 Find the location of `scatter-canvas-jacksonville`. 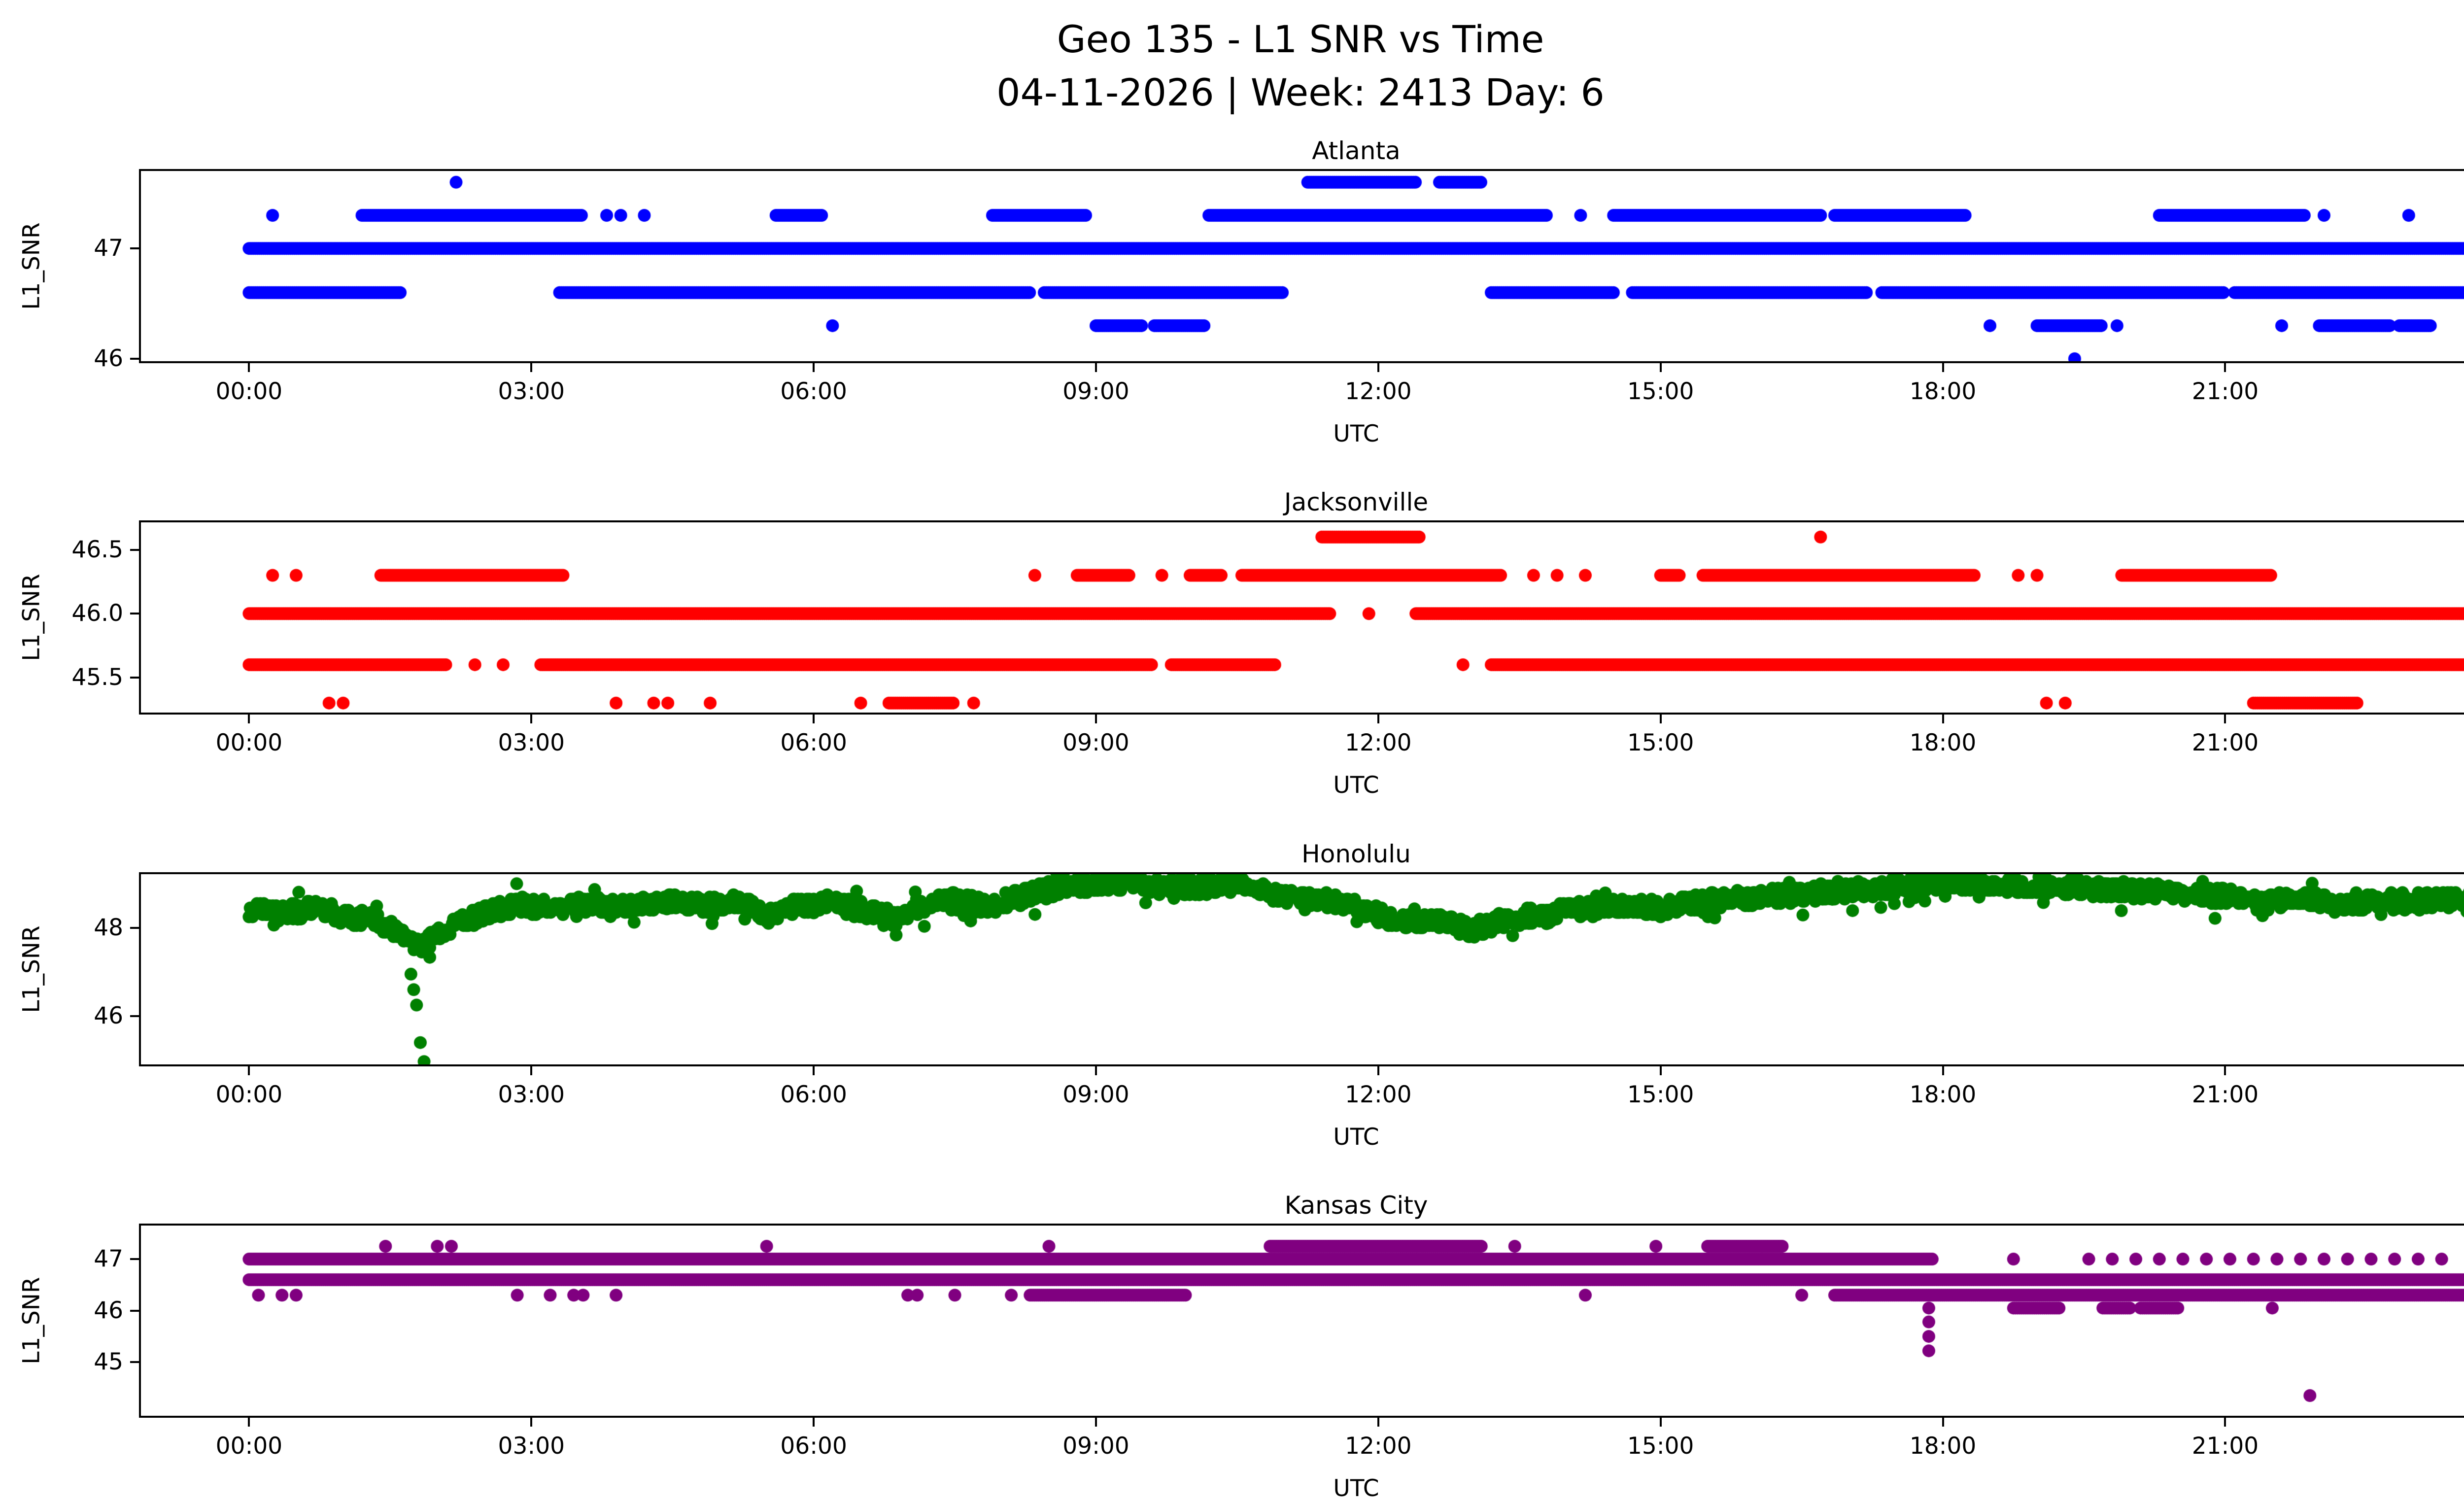

scatter-canvas-jacksonville is located at coordinates (1302, 617).